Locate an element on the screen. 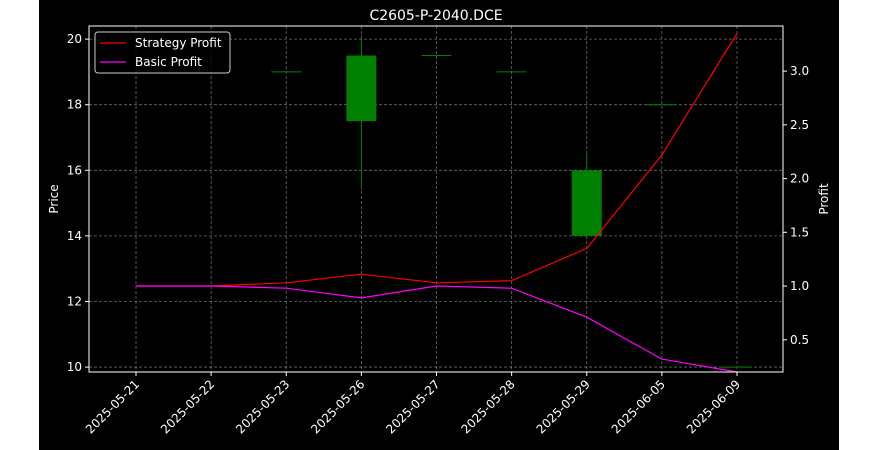 The width and height of the screenshot is (878, 450). legend-label-basic-profit: Basic Profit is located at coordinates (168, 62).